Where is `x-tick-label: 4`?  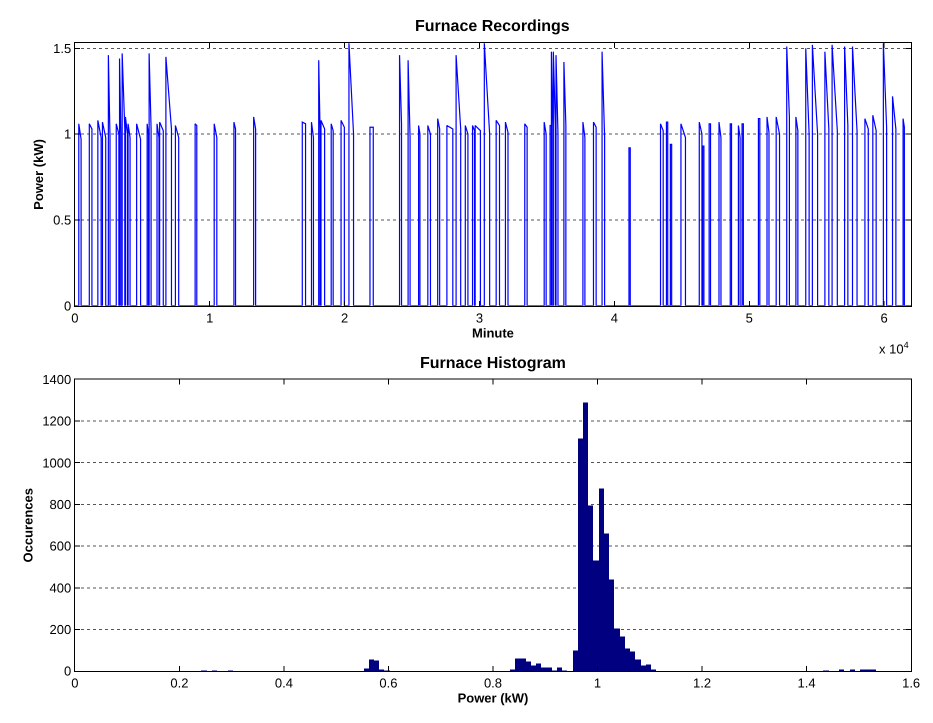
x-tick-label: 4 is located at coordinates (614, 318).